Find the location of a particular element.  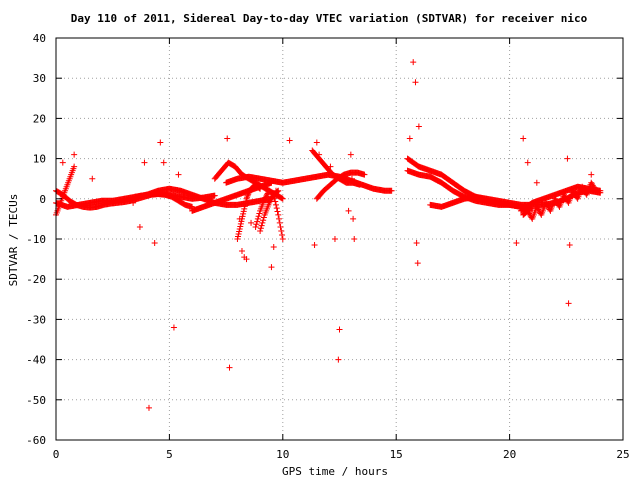

y-tick-label: -10 is located at coordinates (36, 239).